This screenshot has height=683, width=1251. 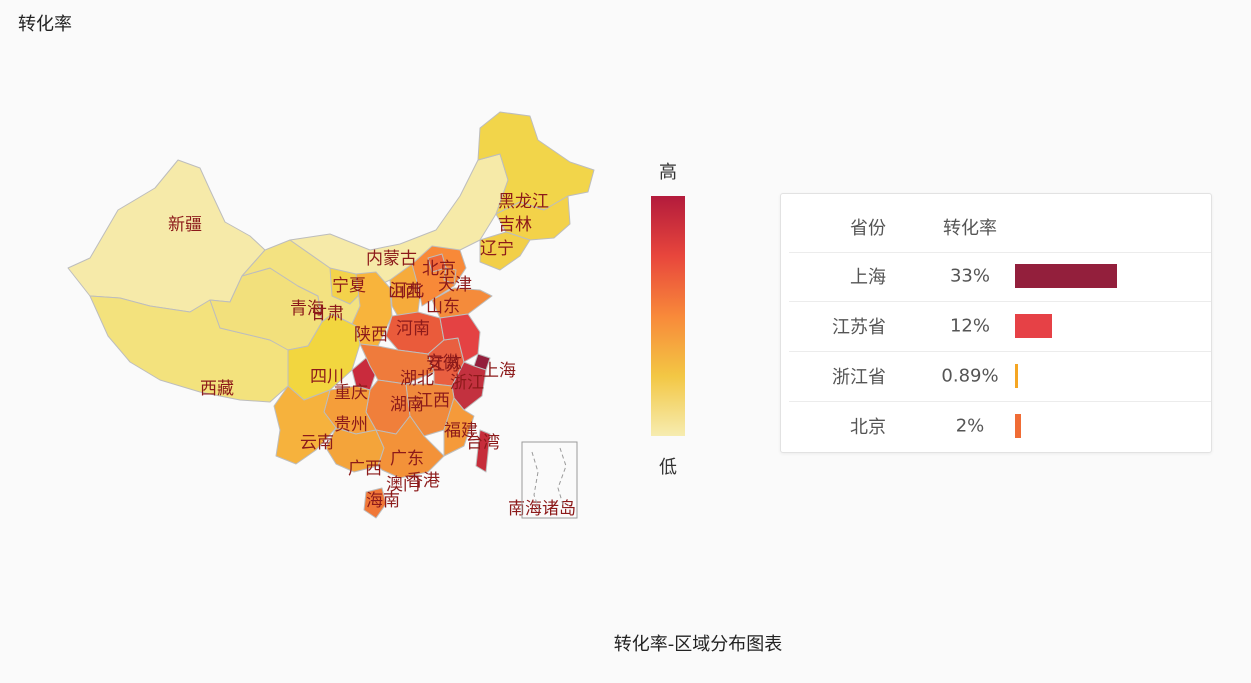 What do you see at coordinates (1000, 326) in the screenshot?
I see `table-row: 江苏省 12%` at bounding box center [1000, 326].